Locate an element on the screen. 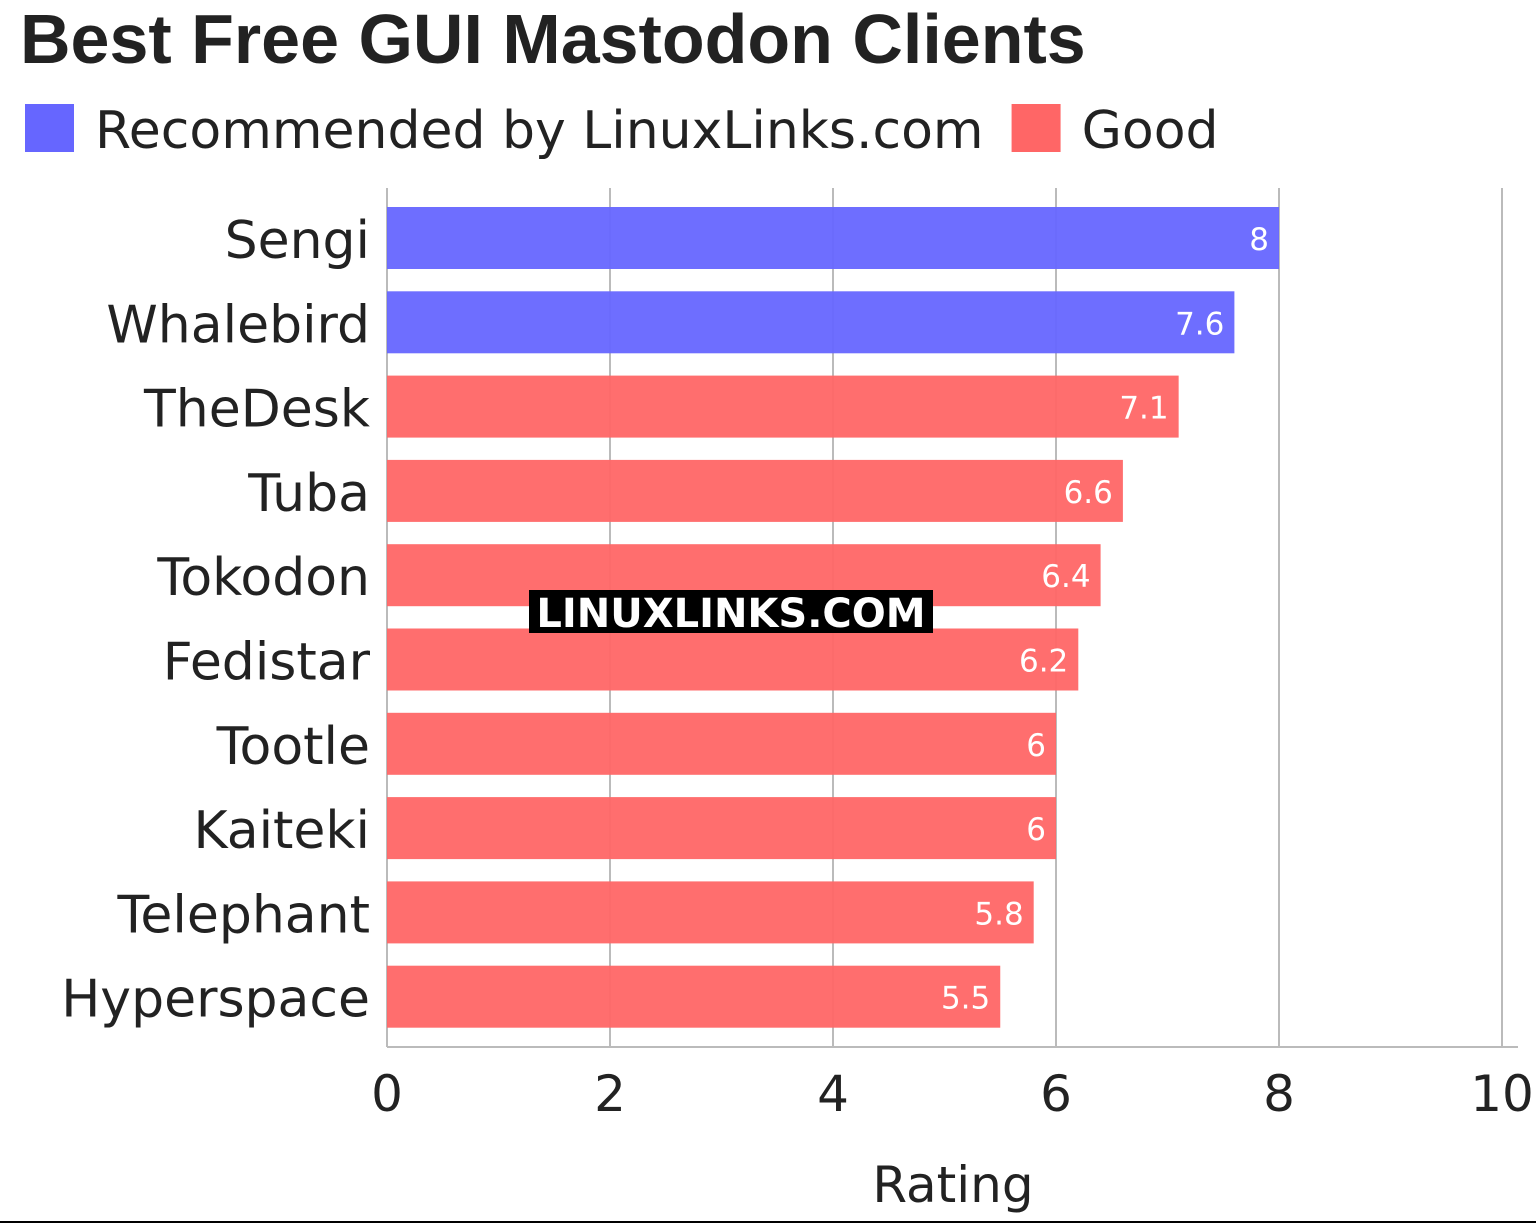 The width and height of the screenshot is (1536, 1226). x-tick-label: 6 is located at coordinates (1056, 1094).